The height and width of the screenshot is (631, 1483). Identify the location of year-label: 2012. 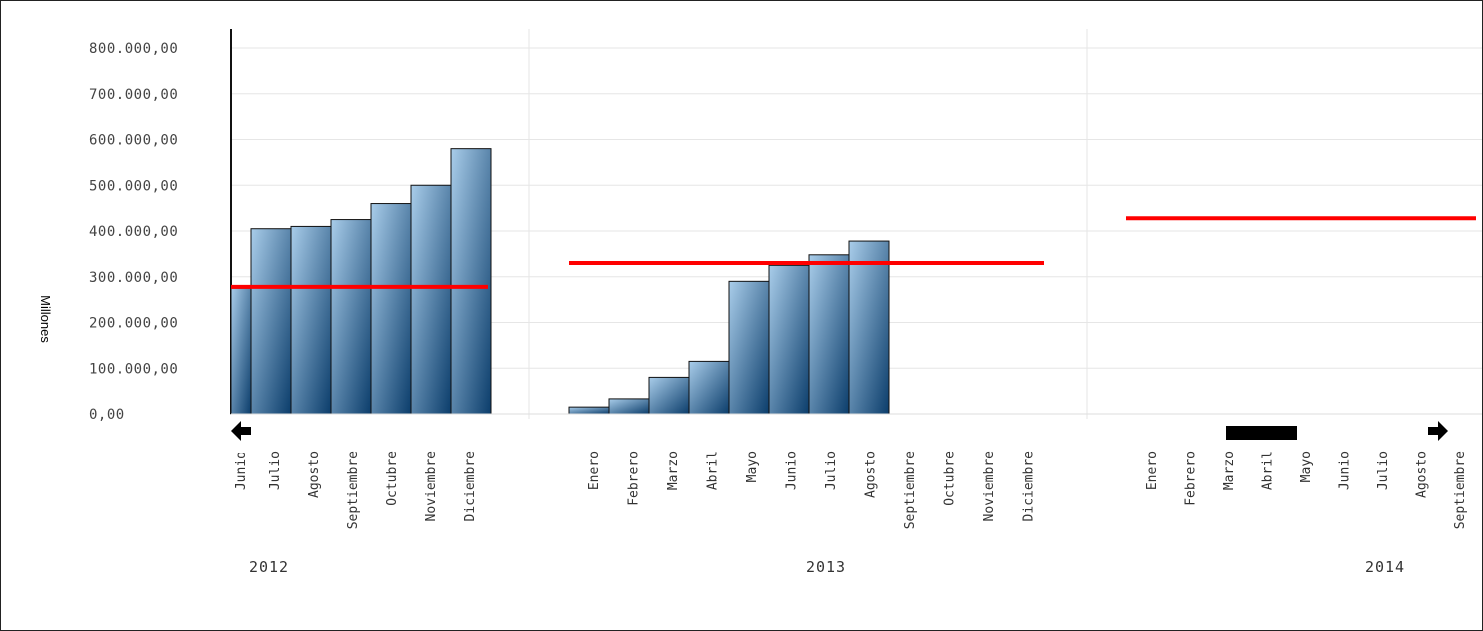
(269, 567).